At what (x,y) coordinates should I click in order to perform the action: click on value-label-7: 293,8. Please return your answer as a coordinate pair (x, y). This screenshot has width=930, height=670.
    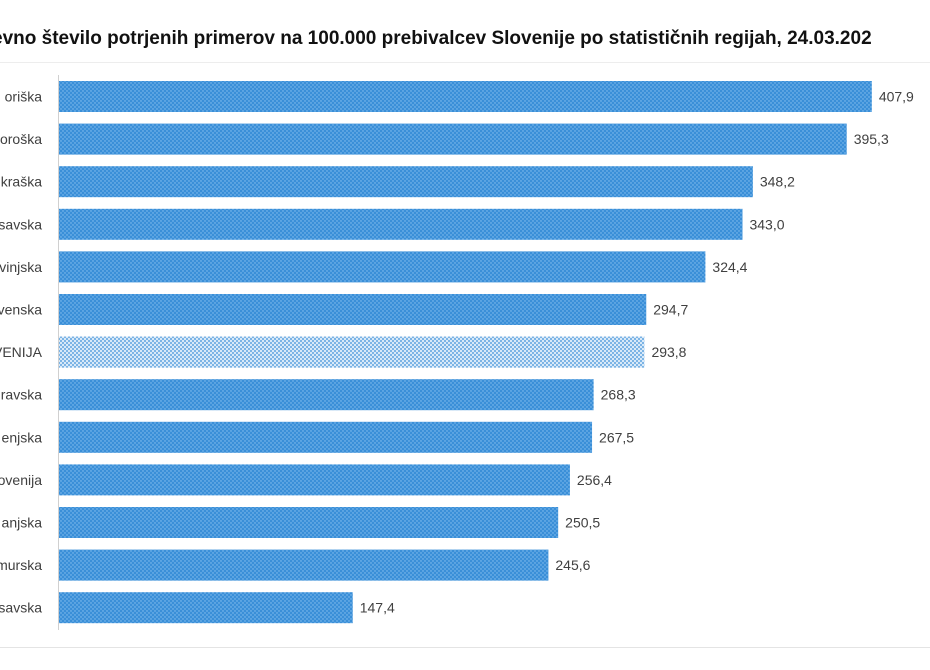
    Looking at the image, I should click on (668, 352).